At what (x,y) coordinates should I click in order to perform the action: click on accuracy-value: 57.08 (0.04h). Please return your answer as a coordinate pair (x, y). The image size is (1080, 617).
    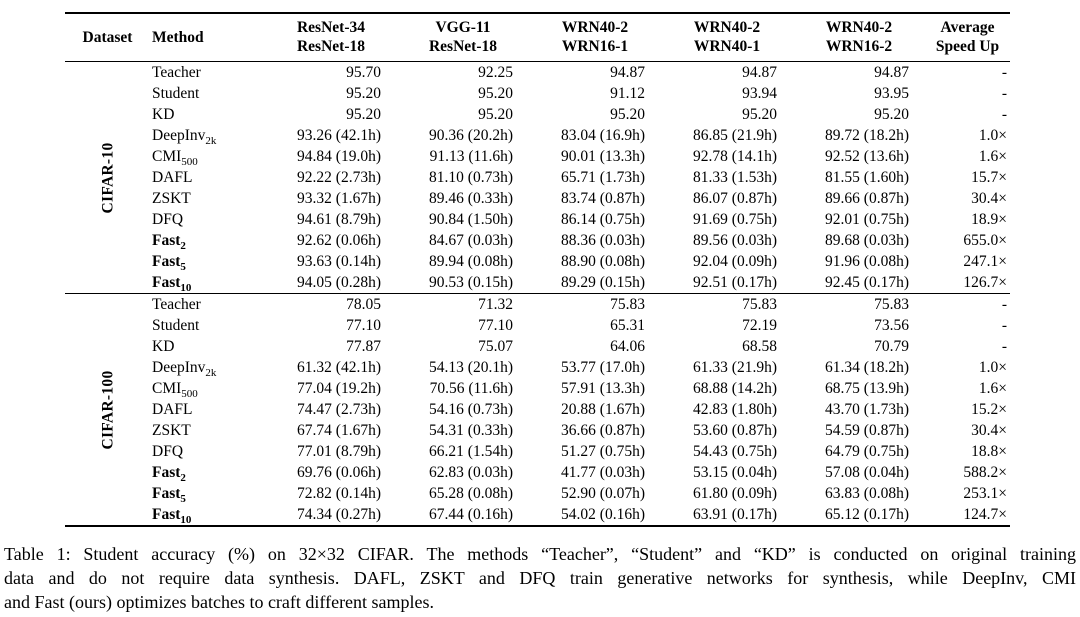
    Looking at the image, I should click on (867, 472).